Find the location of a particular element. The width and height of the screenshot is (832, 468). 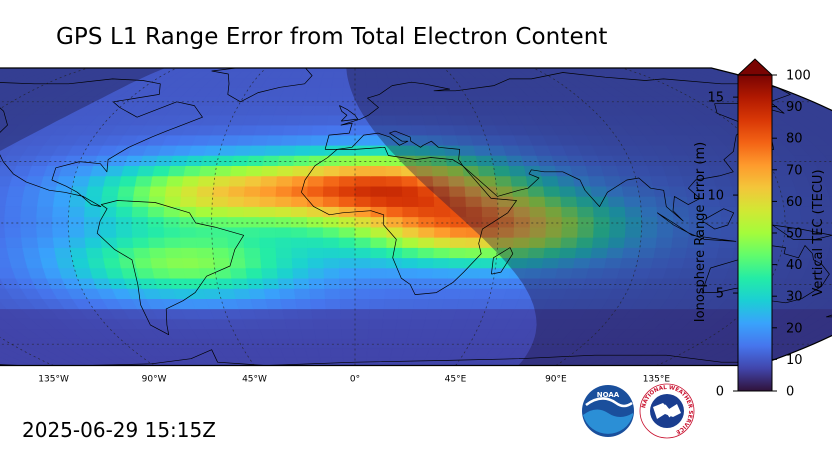

colorbar-range-ticks: 0 5 10 15 is located at coordinates (722, 245).